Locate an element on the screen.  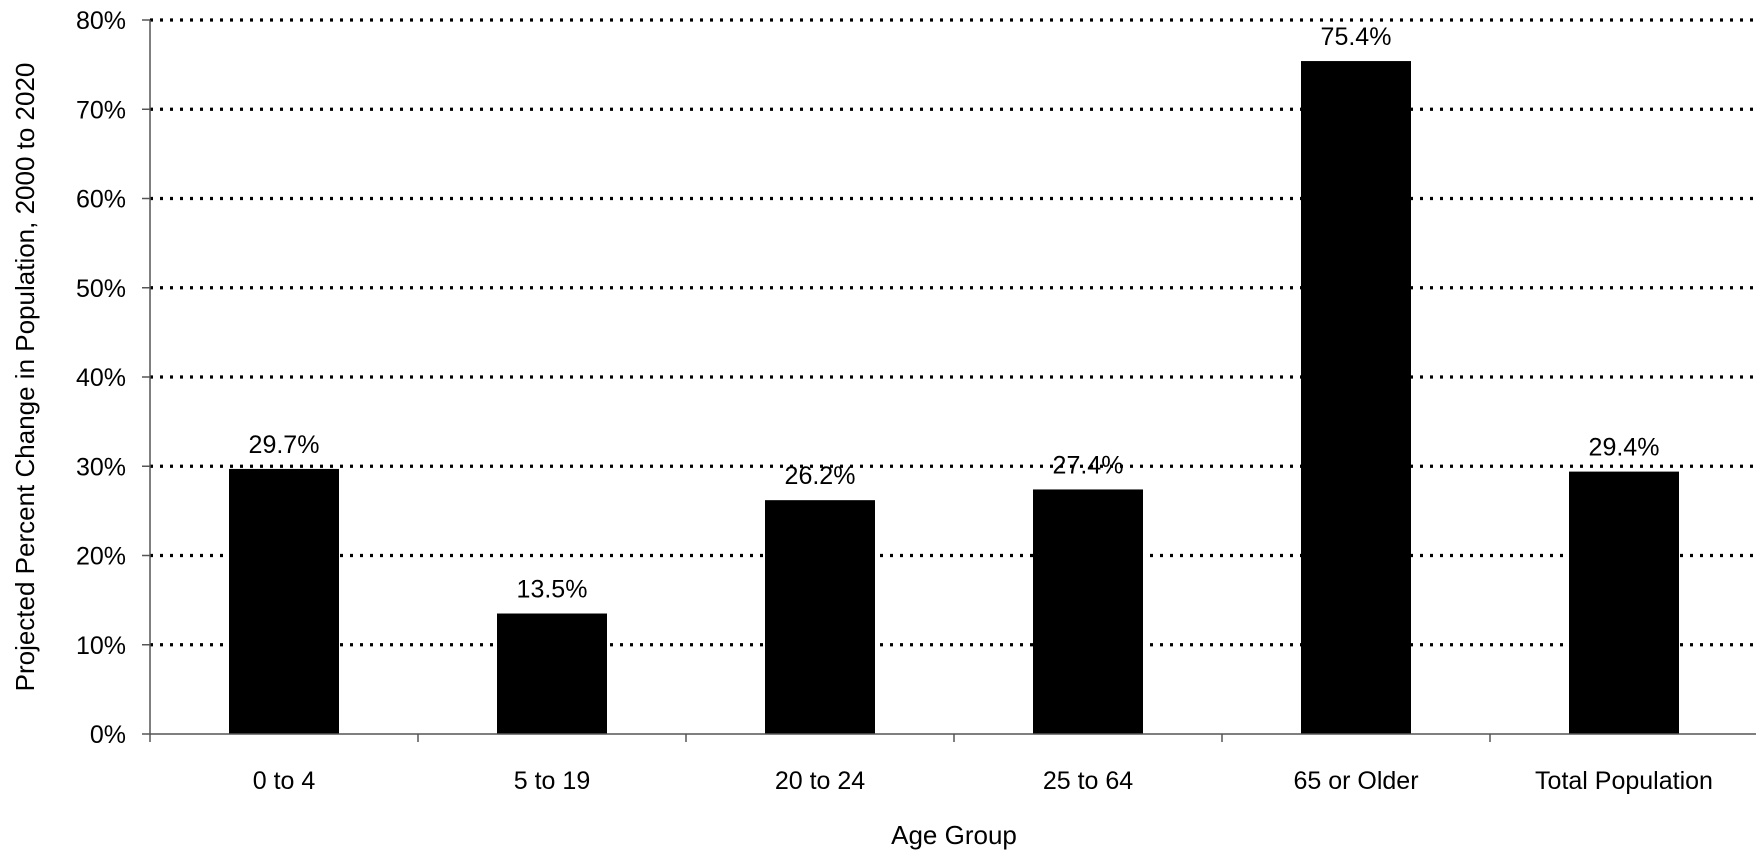
bar-value-label: 29.7% is located at coordinates (284, 445).